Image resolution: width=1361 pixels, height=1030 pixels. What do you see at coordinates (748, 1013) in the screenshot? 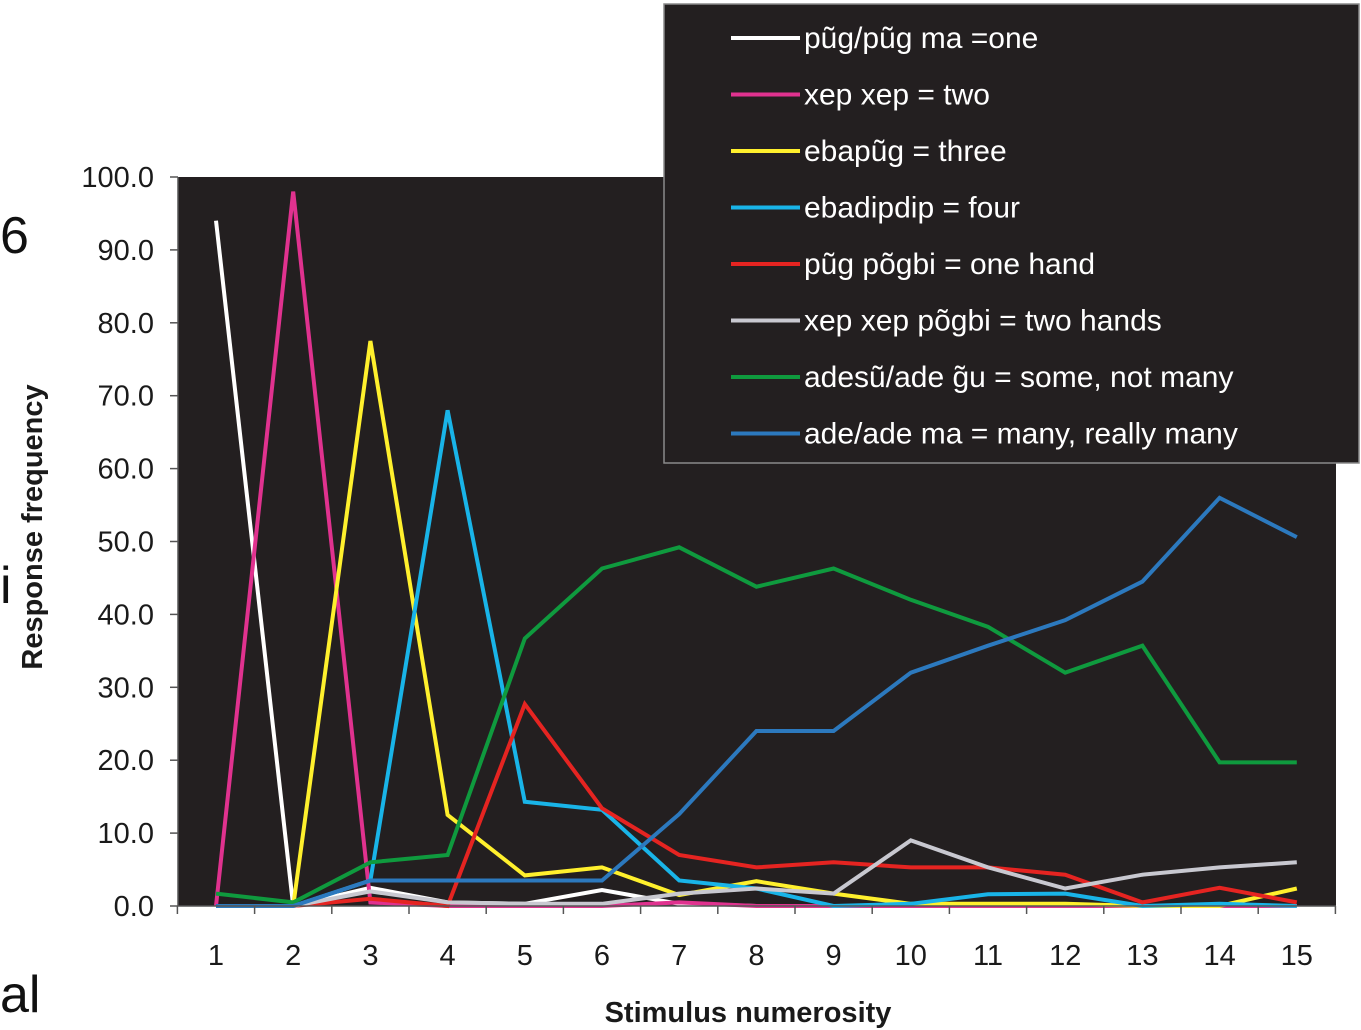
I see `x-axis-title: Stimulus numerosity` at bounding box center [748, 1013].